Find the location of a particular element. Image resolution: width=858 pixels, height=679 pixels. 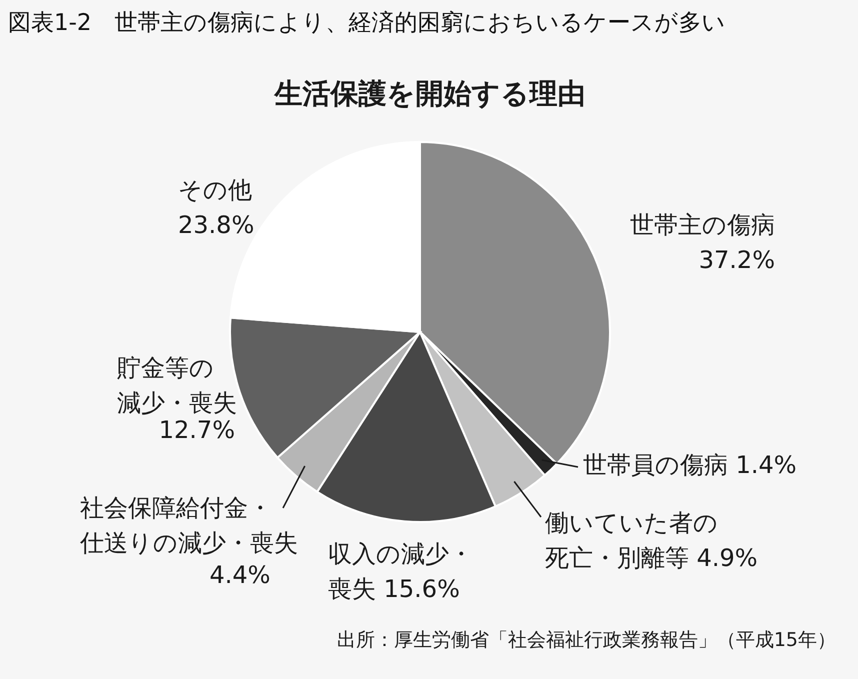

data-label: 23.8% is located at coordinates (216, 225).